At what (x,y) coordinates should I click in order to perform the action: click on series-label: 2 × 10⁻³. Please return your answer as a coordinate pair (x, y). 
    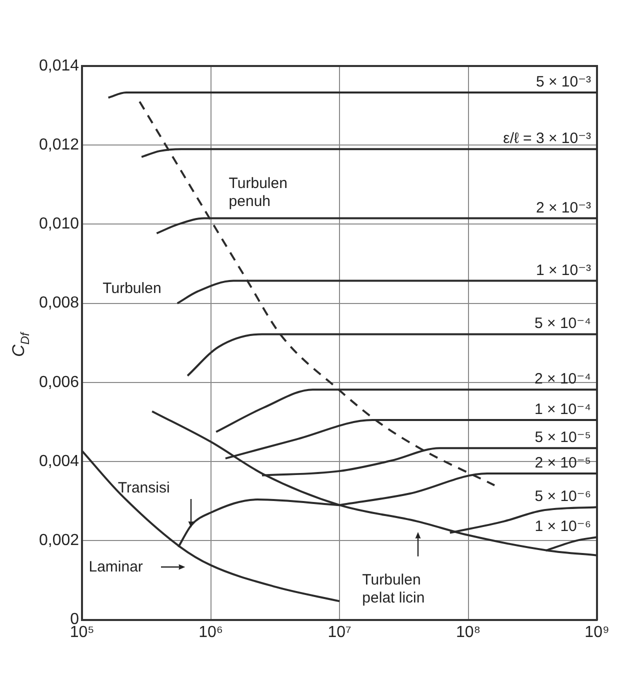
    Looking at the image, I should click on (563, 207).